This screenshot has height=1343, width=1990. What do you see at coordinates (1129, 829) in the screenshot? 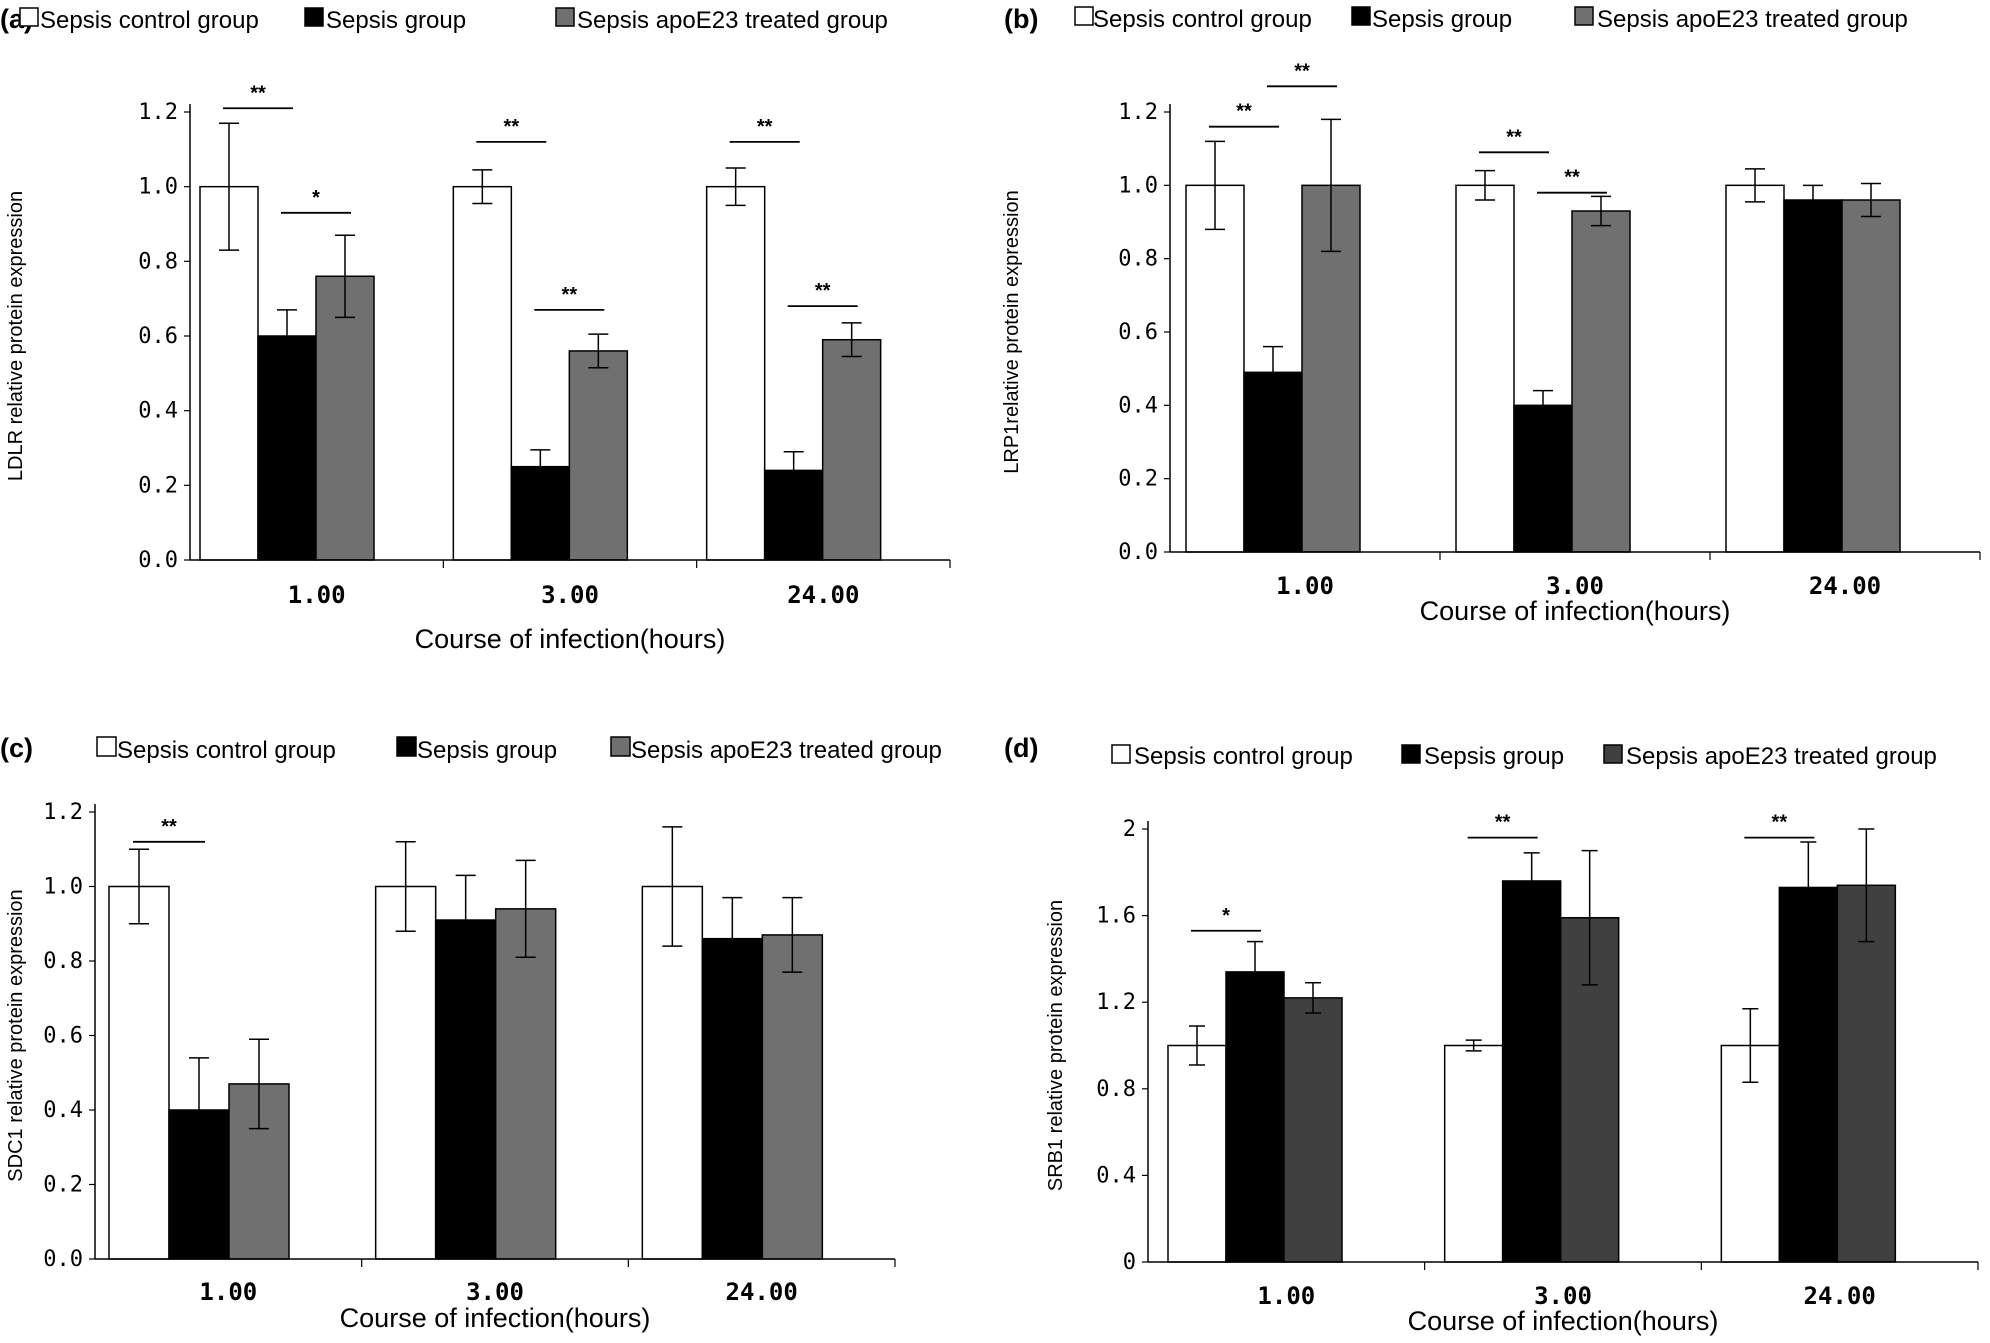
I see `y-tick-label: 2` at bounding box center [1129, 829].